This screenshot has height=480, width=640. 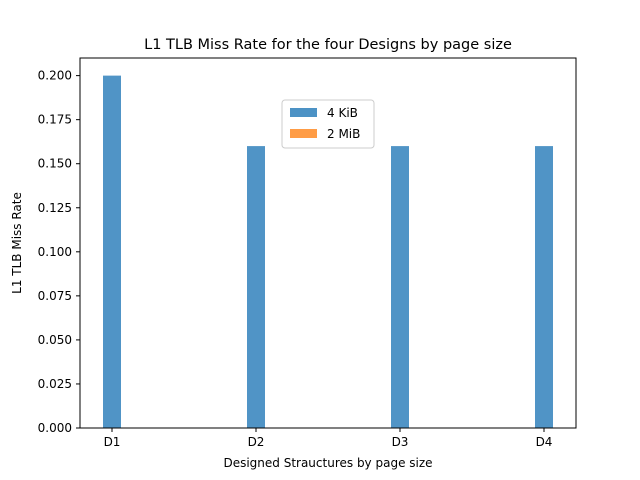 What do you see at coordinates (343, 134) in the screenshot?
I see `legend-label: 2 MiB` at bounding box center [343, 134].